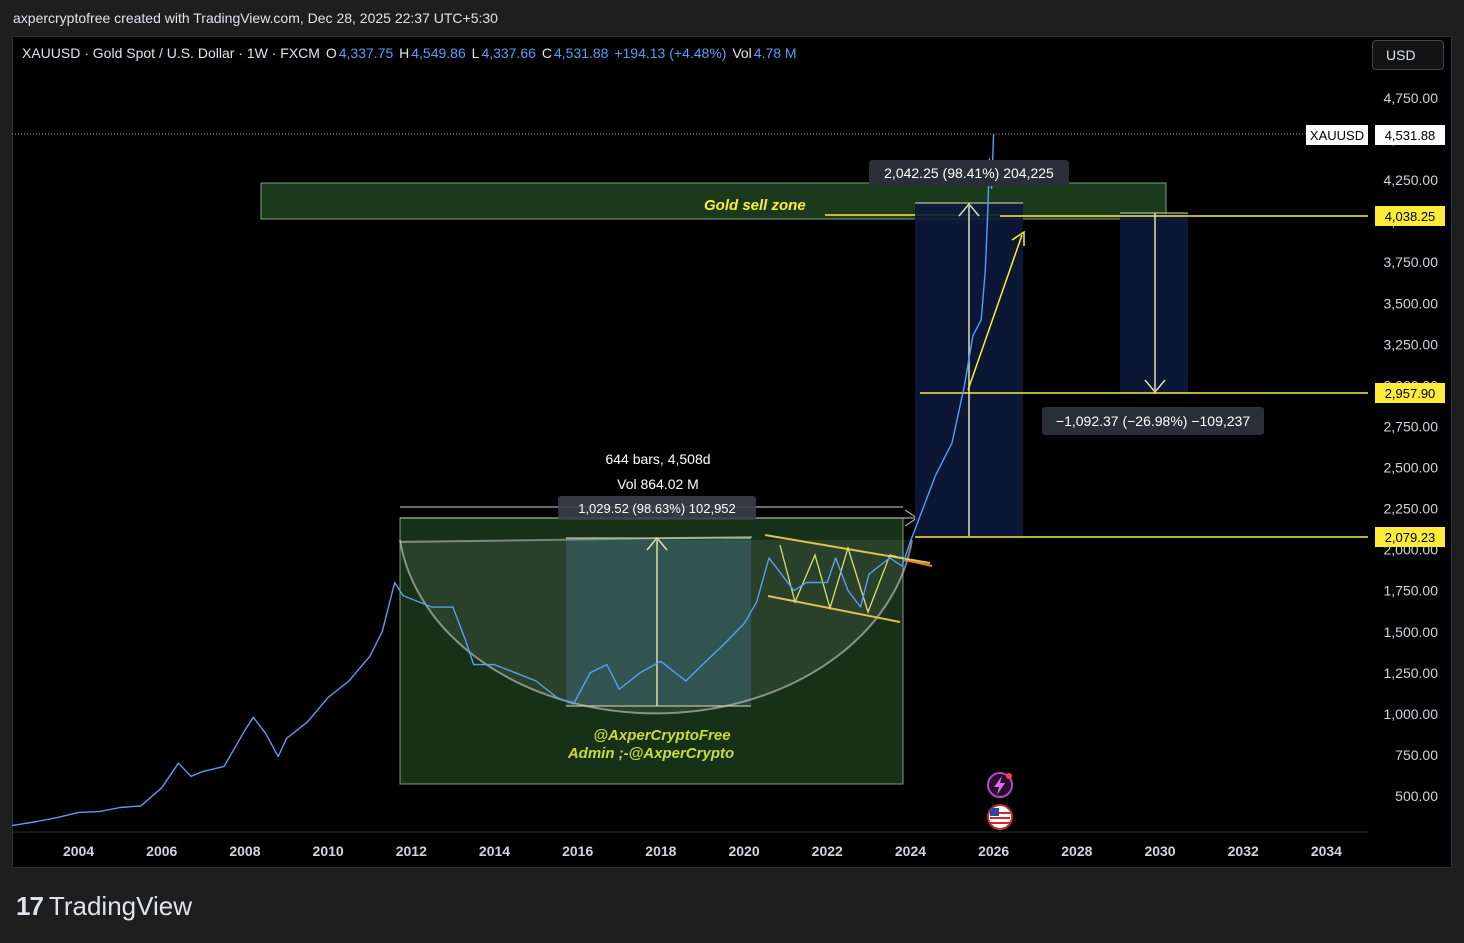  Describe the element at coordinates (910, 851) in the screenshot. I see `time-axis-tick: 2024` at that location.